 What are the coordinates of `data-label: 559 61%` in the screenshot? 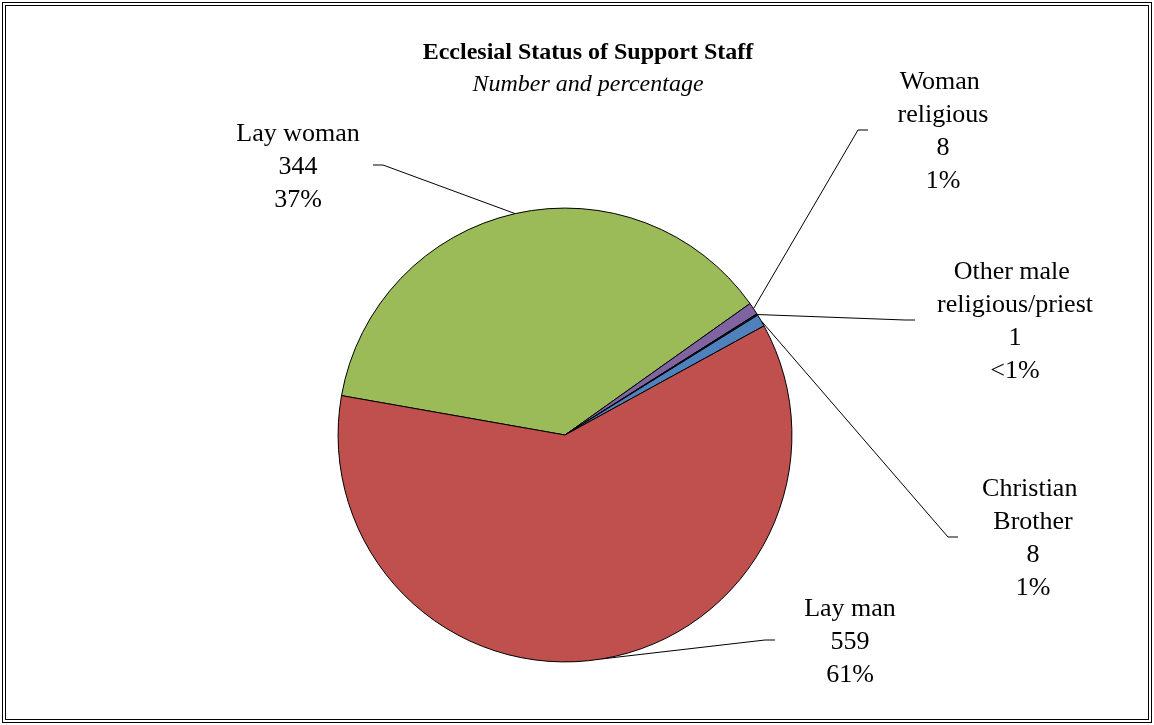 It's located at (850, 656).